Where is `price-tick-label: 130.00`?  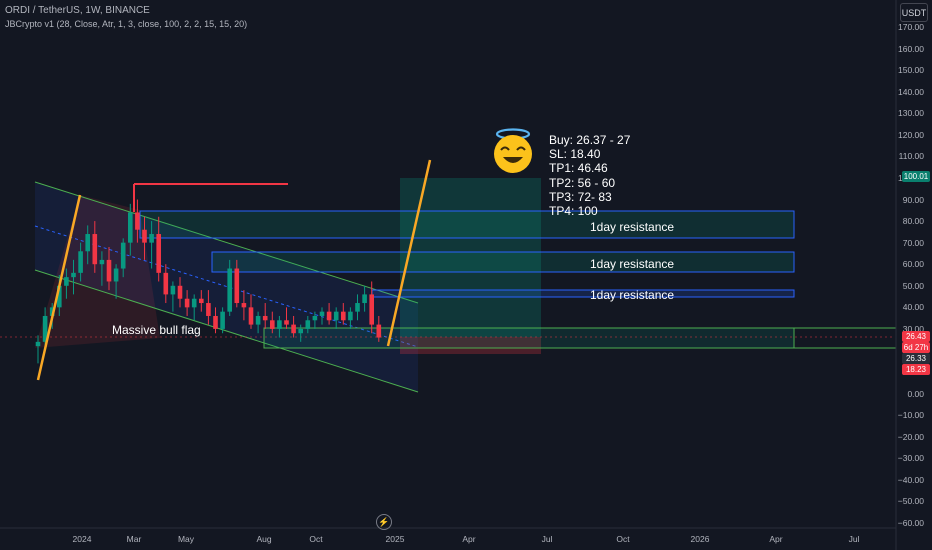
price-tick-label: 130.00 is located at coordinates (911, 113).